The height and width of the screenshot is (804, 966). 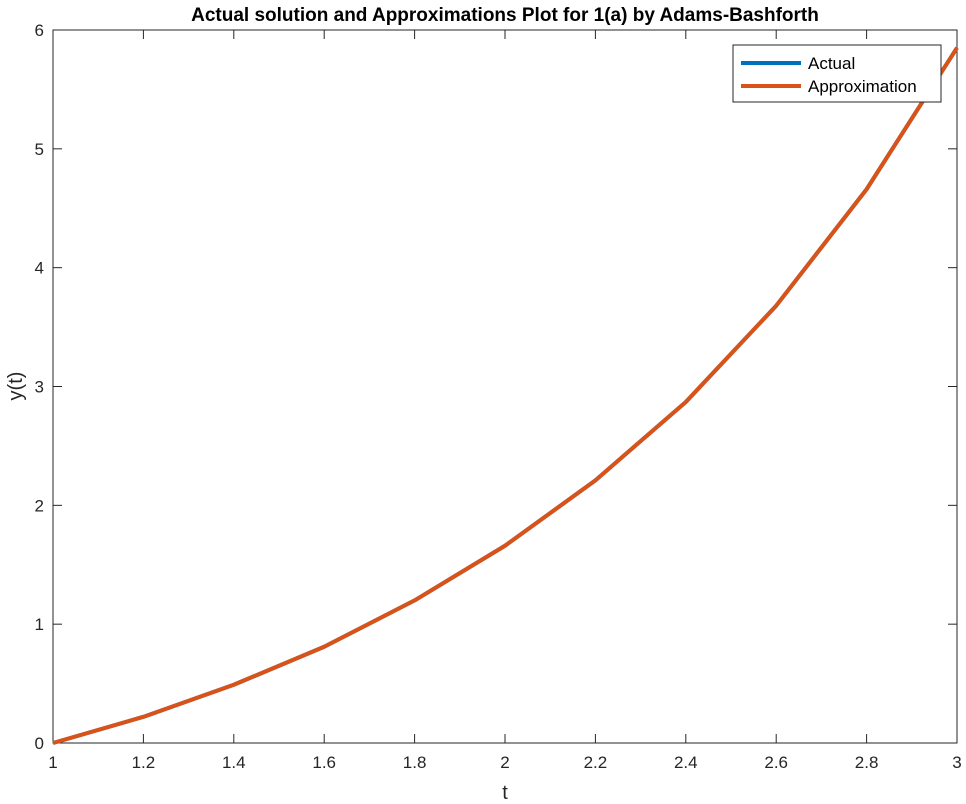 What do you see at coordinates (144, 762) in the screenshot?
I see `x-tick-label: 1.2` at bounding box center [144, 762].